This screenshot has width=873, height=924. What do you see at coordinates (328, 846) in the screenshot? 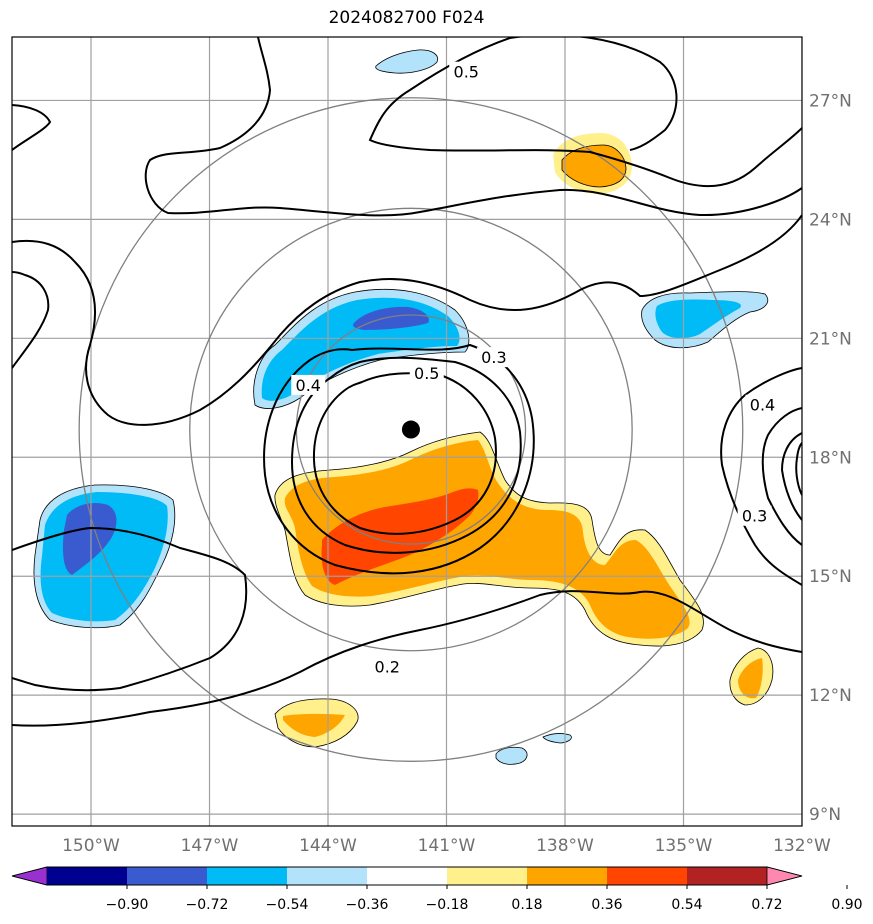
I see `longitude-tick-label: 144°W` at bounding box center [328, 846].